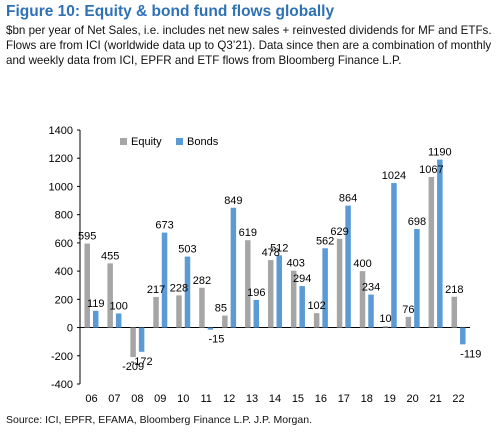 Image resolution: width=500 pixels, height=437 pixels. I want to click on legend-label-equity: Equity, so click(146, 142).